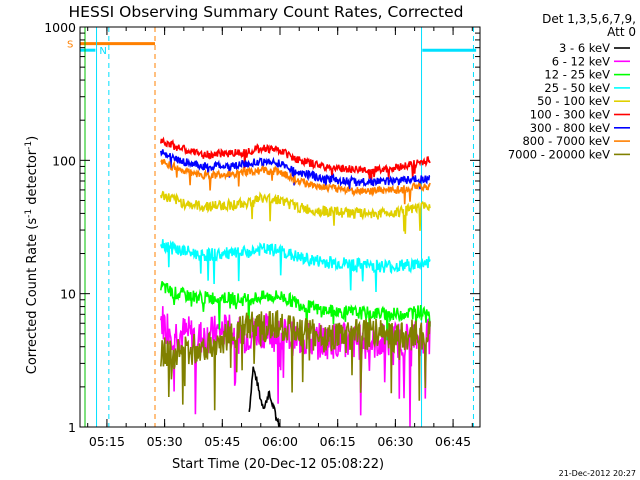 The image size is (640, 480). What do you see at coordinates (570, 128) in the screenshot?
I see `legend-label-6: 300 - 800 keV` at bounding box center [570, 128].